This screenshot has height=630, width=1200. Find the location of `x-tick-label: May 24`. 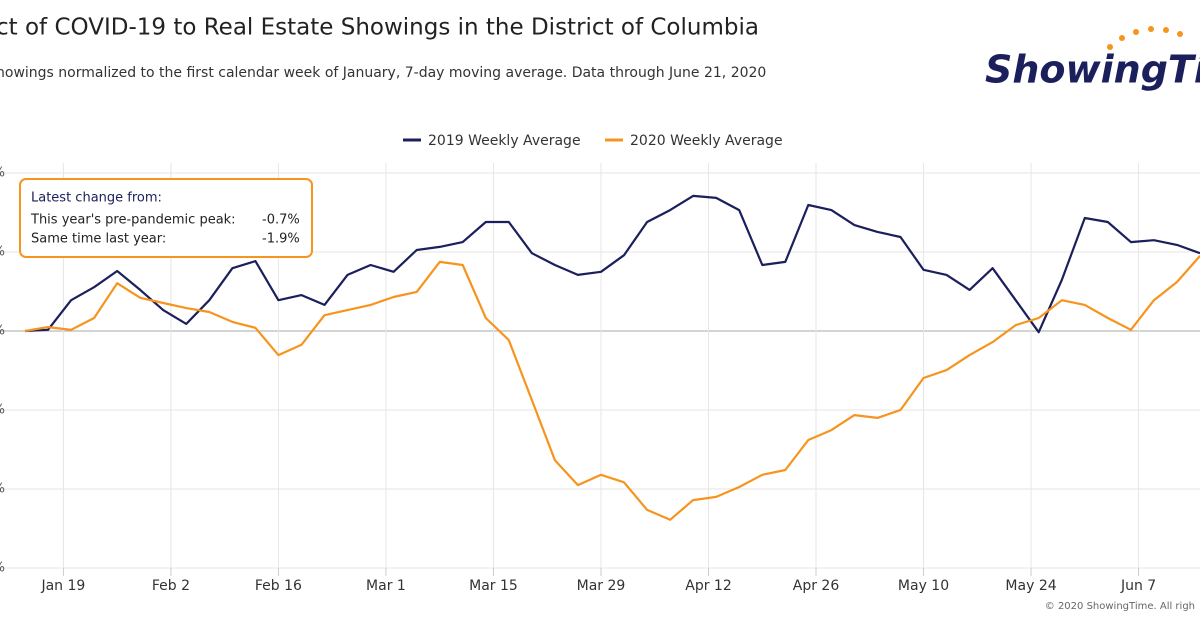

x-tick-label: May 24 is located at coordinates (1030, 586).